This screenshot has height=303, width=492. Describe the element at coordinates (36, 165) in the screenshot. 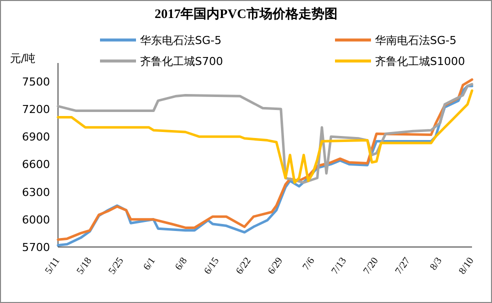

I see `y-tick-label: 6600` at that location.